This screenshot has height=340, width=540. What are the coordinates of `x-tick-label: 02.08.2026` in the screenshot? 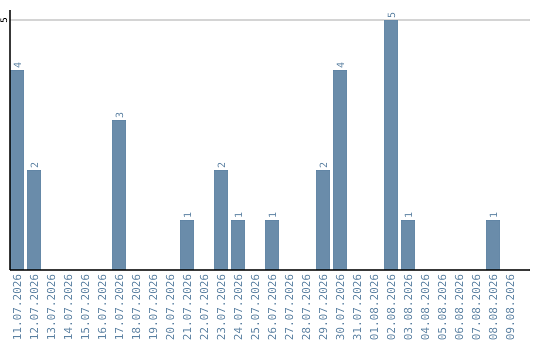 It's located at (391, 307).